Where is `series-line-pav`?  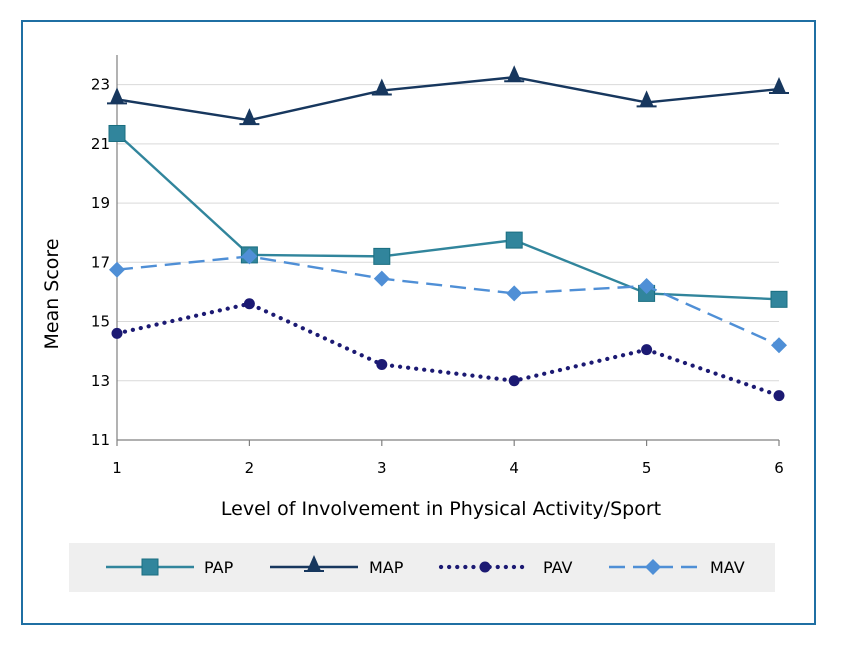
series-line-pav is located at coordinates (448, 349).